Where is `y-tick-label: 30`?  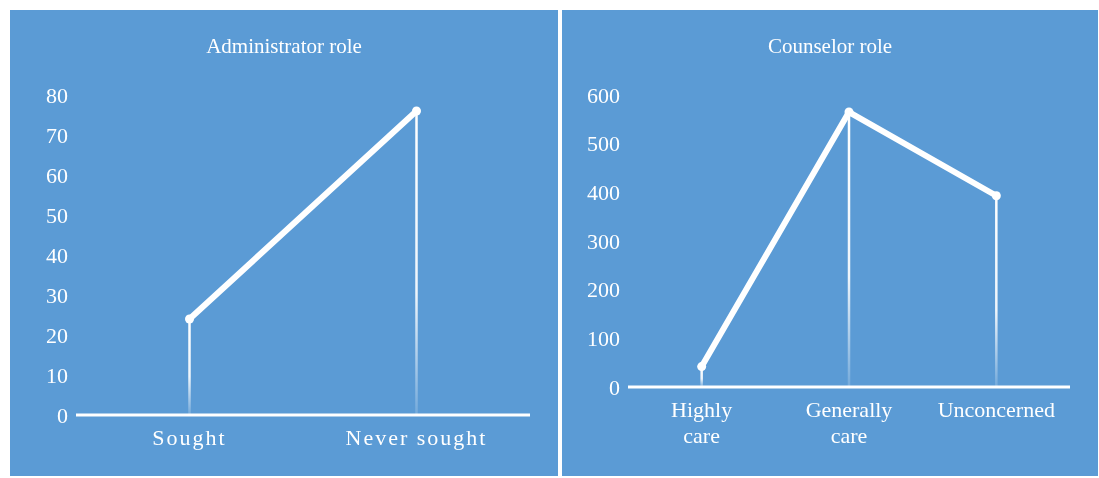
y-tick-label: 30 is located at coordinates (57, 295).